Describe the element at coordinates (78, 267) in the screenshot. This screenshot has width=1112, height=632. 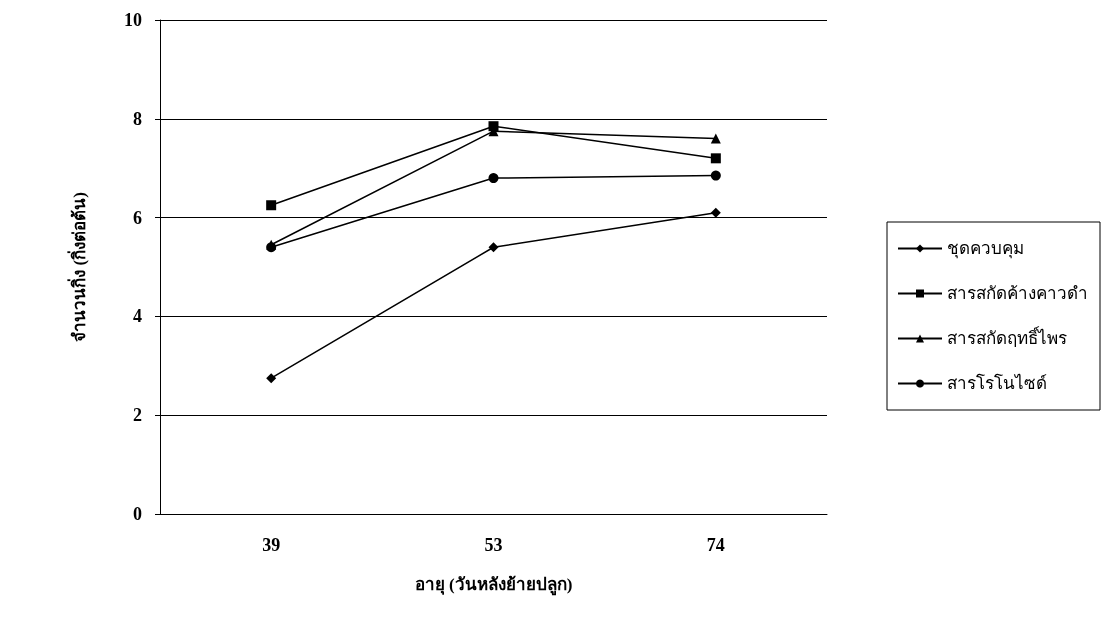
I see `y-axis-title: จำนวนกิ่ง (กิ่งต่อต้น)` at that location.